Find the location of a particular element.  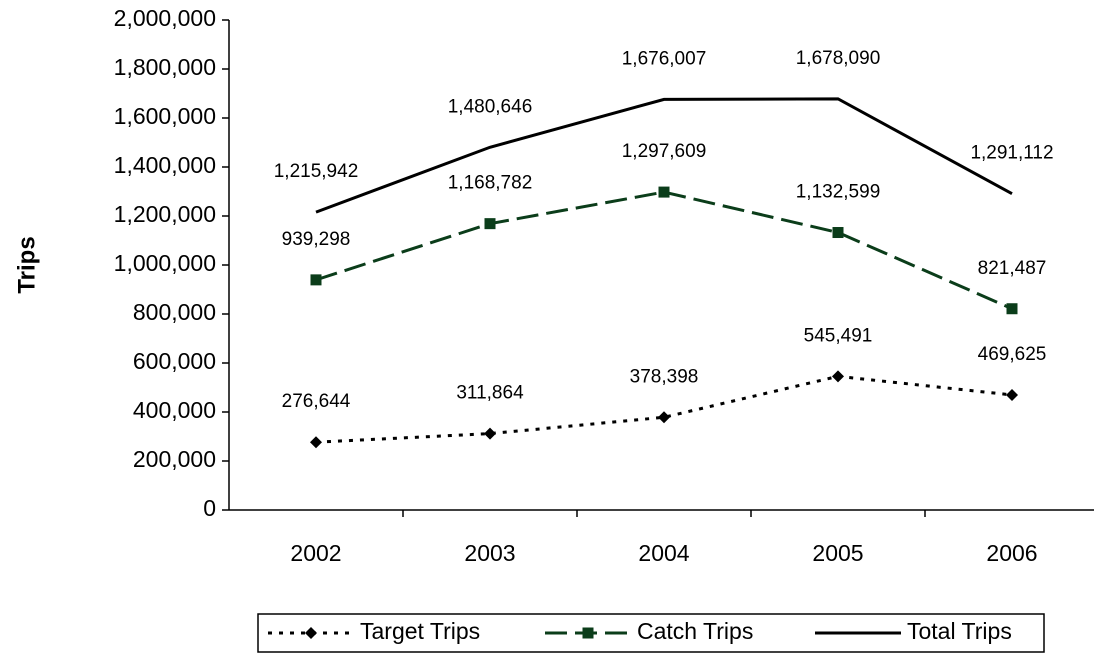

y-tick-label: 1,600,000 is located at coordinates (165, 116).